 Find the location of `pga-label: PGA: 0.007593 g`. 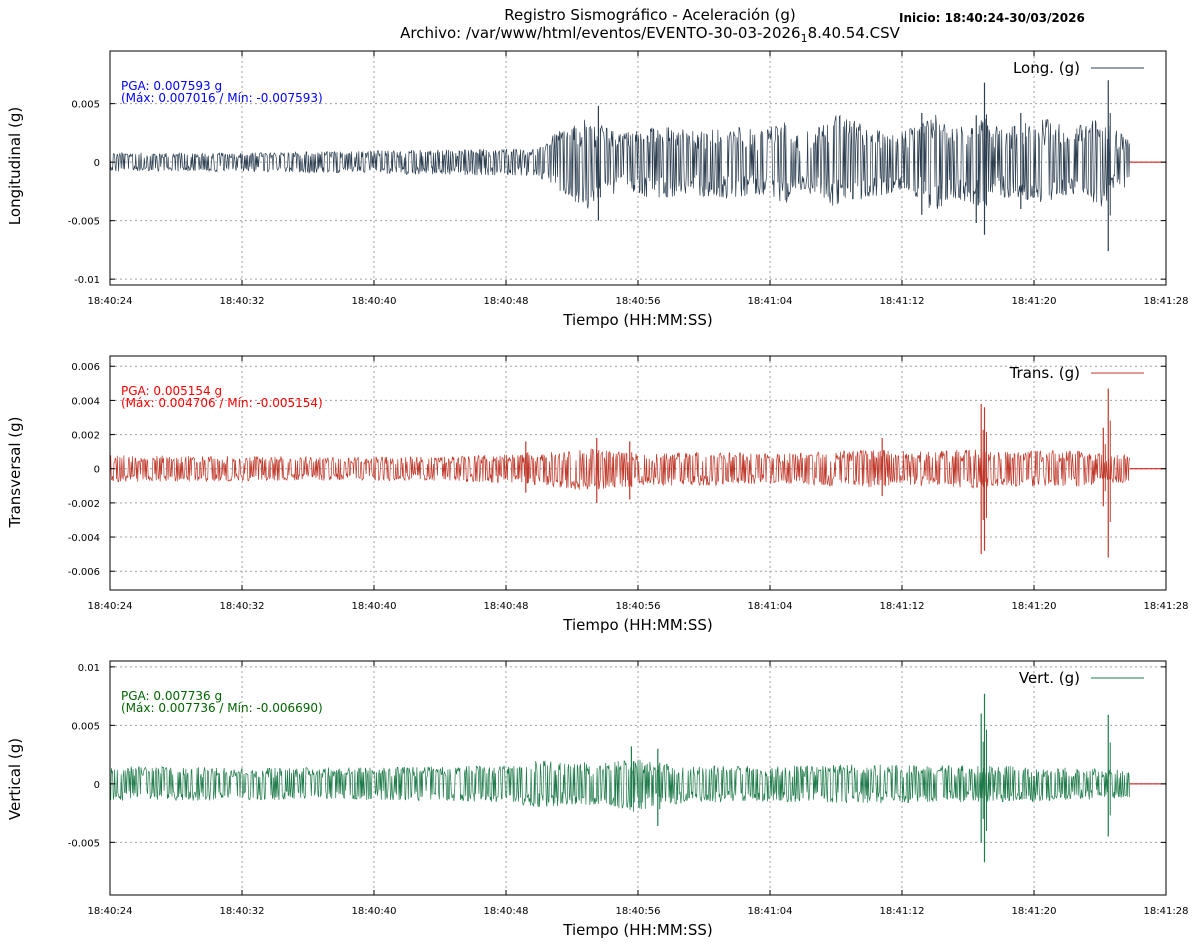

pga-label: PGA: 0.007593 g is located at coordinates (171, 86).